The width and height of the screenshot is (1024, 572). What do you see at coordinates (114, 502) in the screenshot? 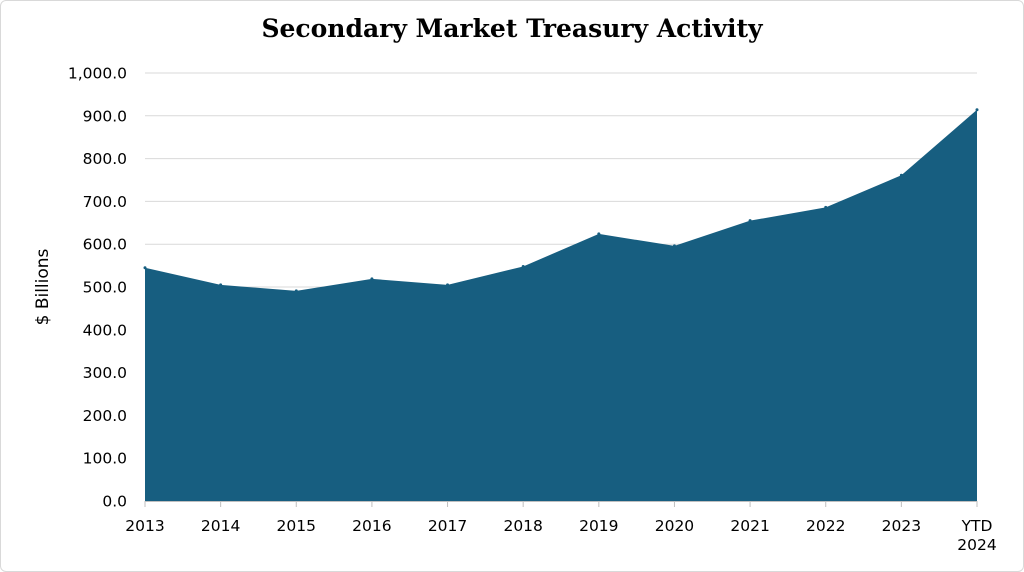
I see `y-tick-label: 0.0` at bounding box center [114, 502].